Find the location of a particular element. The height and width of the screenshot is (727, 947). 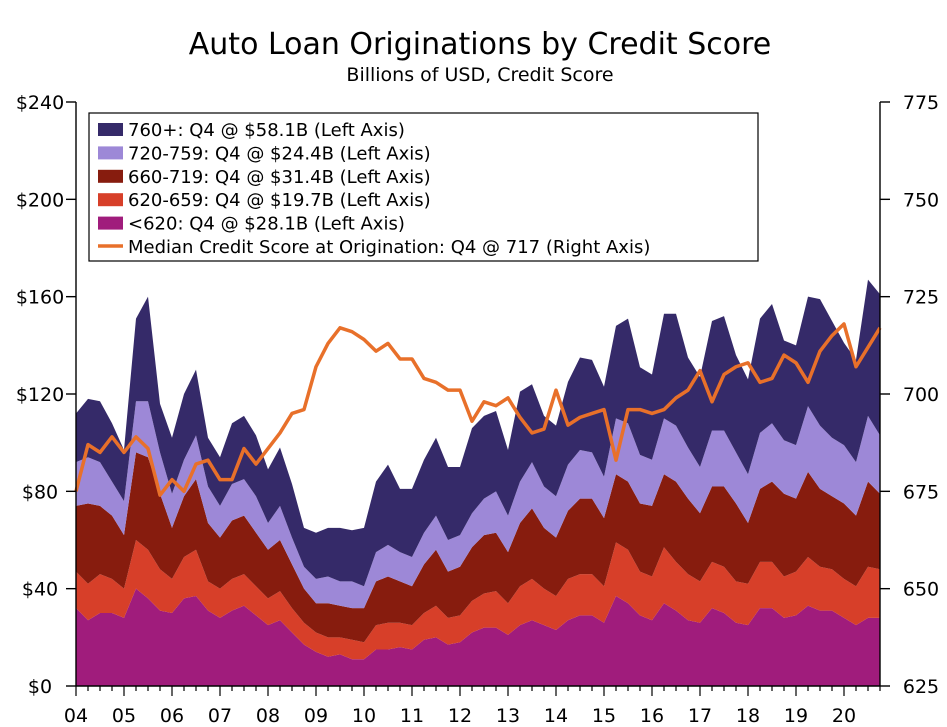

x-tick-label: 06 is located at coordinates (172, 716).